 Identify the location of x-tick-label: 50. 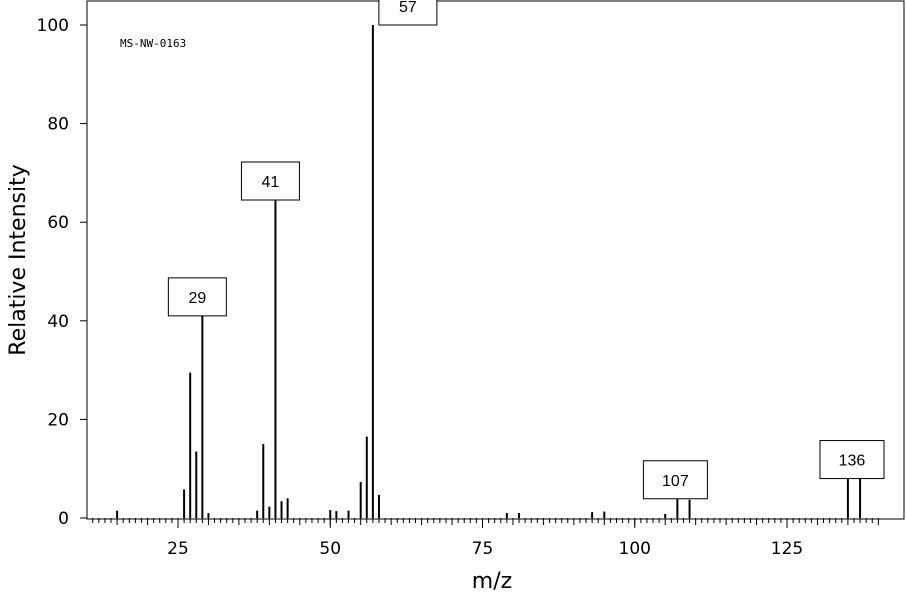
(330, 549).